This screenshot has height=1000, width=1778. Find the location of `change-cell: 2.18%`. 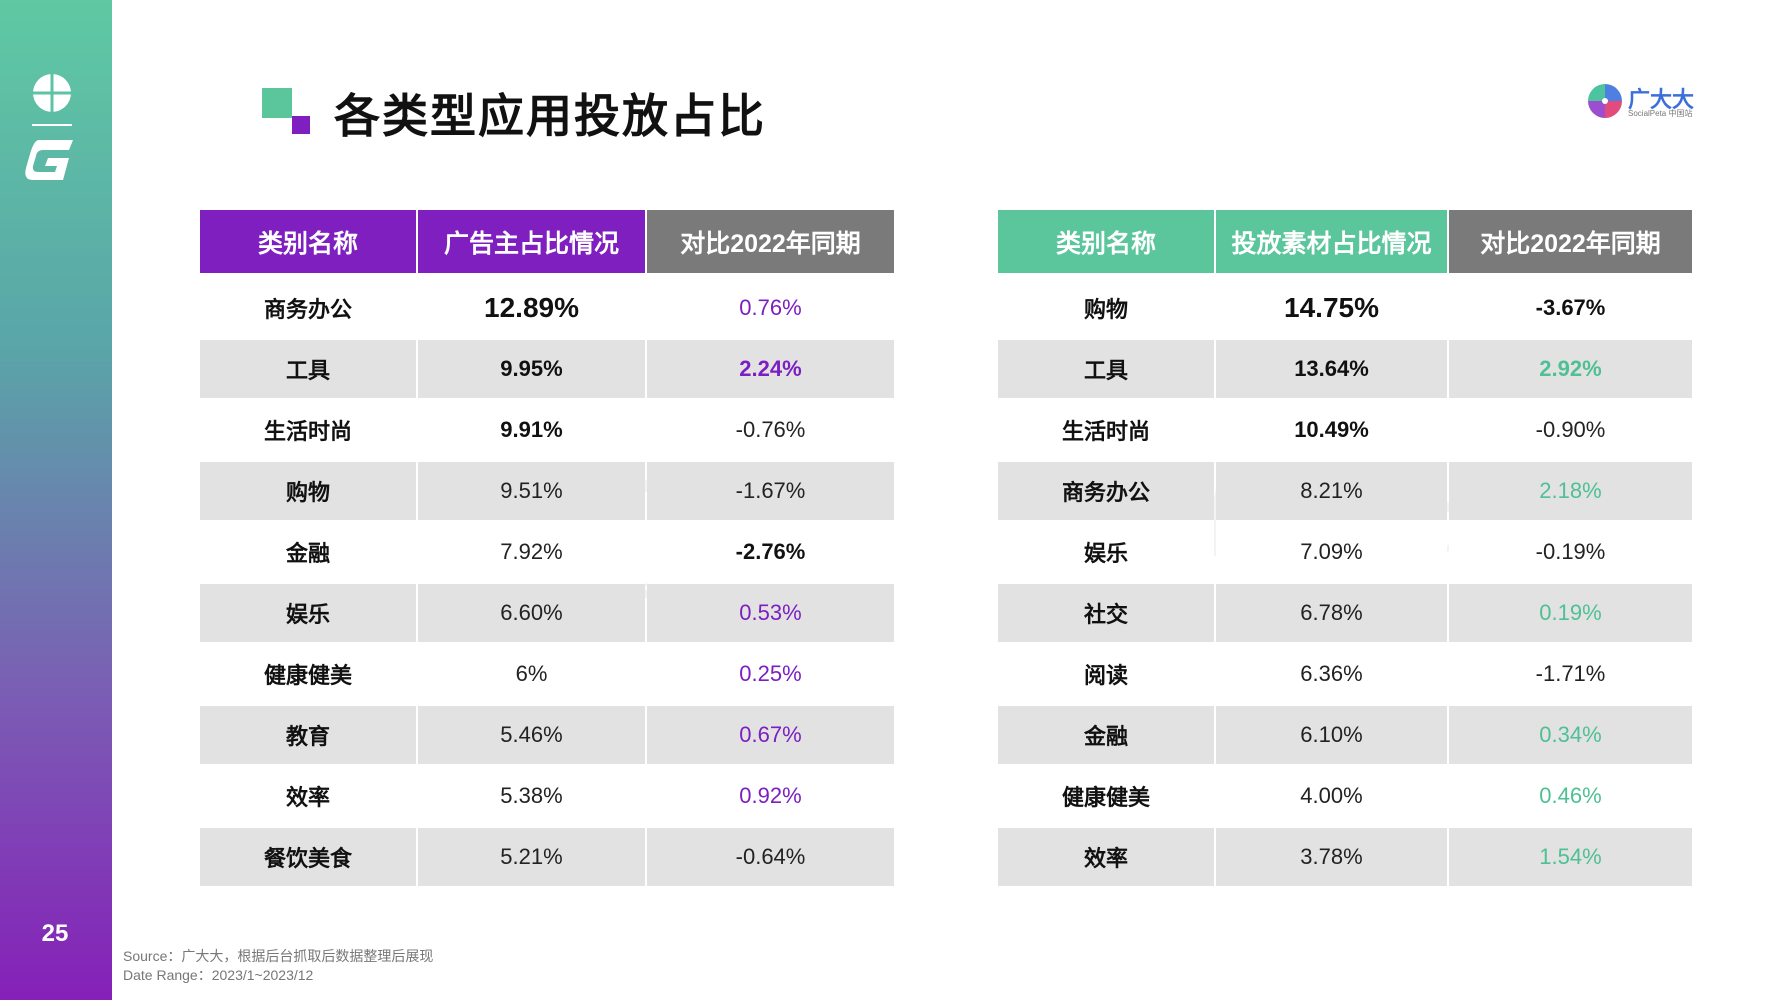

change-cell: 2.18% is located at coordinates (1570, 489).